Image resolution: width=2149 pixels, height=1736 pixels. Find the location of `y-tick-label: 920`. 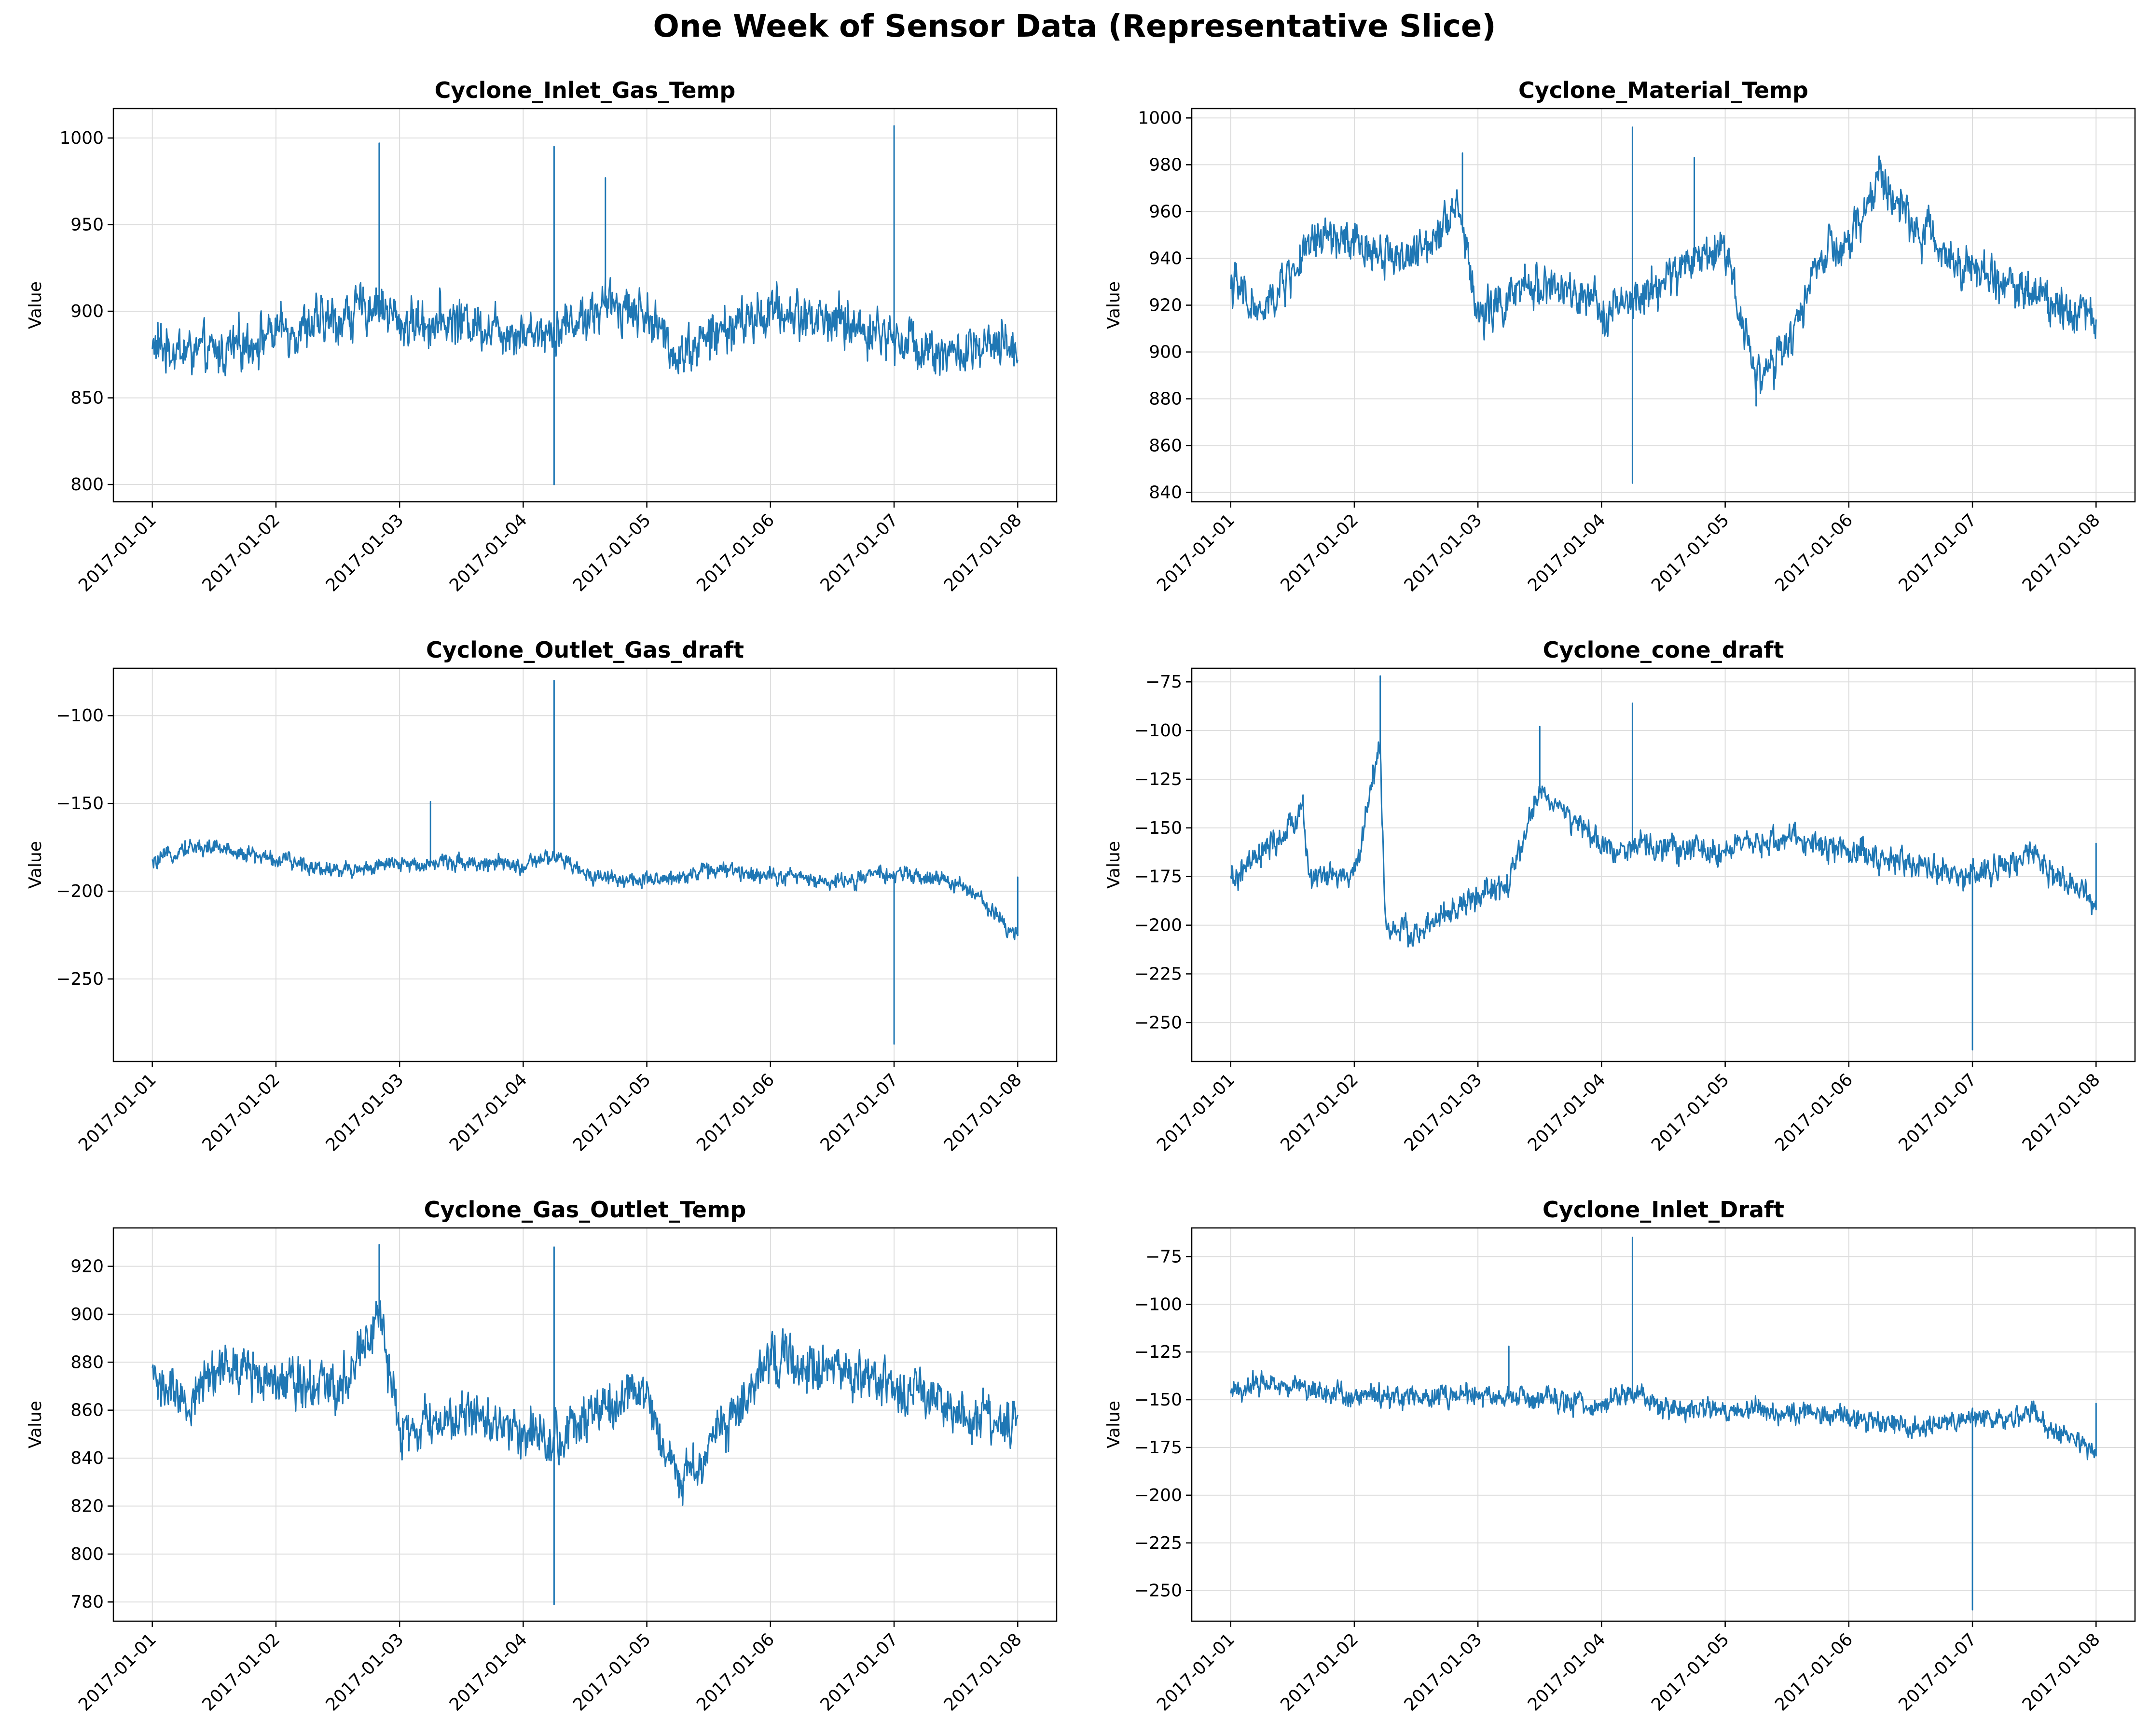

y-tick-label: 920 is located at coordinates (87, 1267).